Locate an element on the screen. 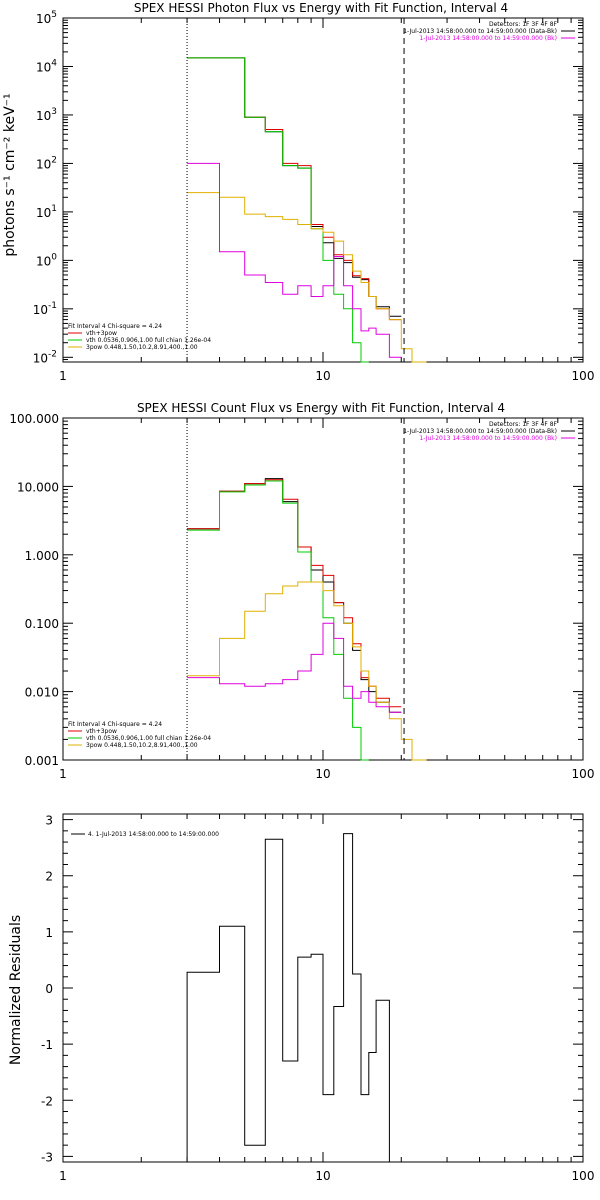  y-tick-label-1-0: 0.001 is located at coordinates (42, 761).